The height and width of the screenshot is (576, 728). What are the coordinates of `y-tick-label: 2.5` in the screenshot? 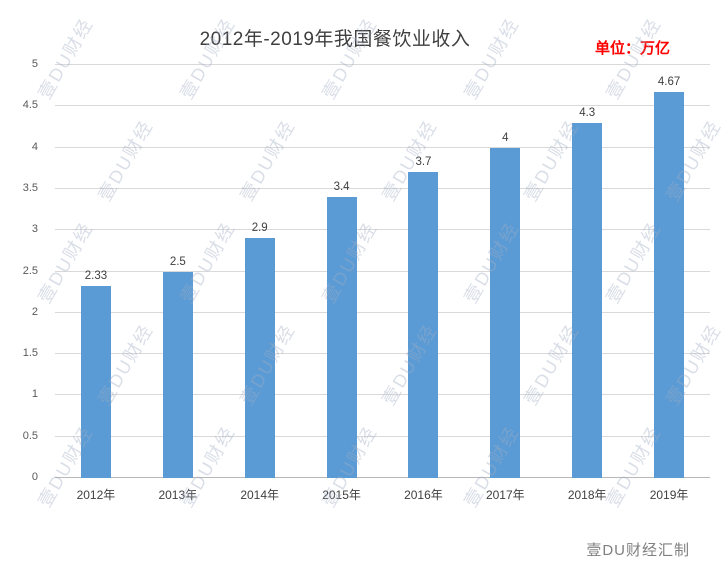 It's located at (30, 270).